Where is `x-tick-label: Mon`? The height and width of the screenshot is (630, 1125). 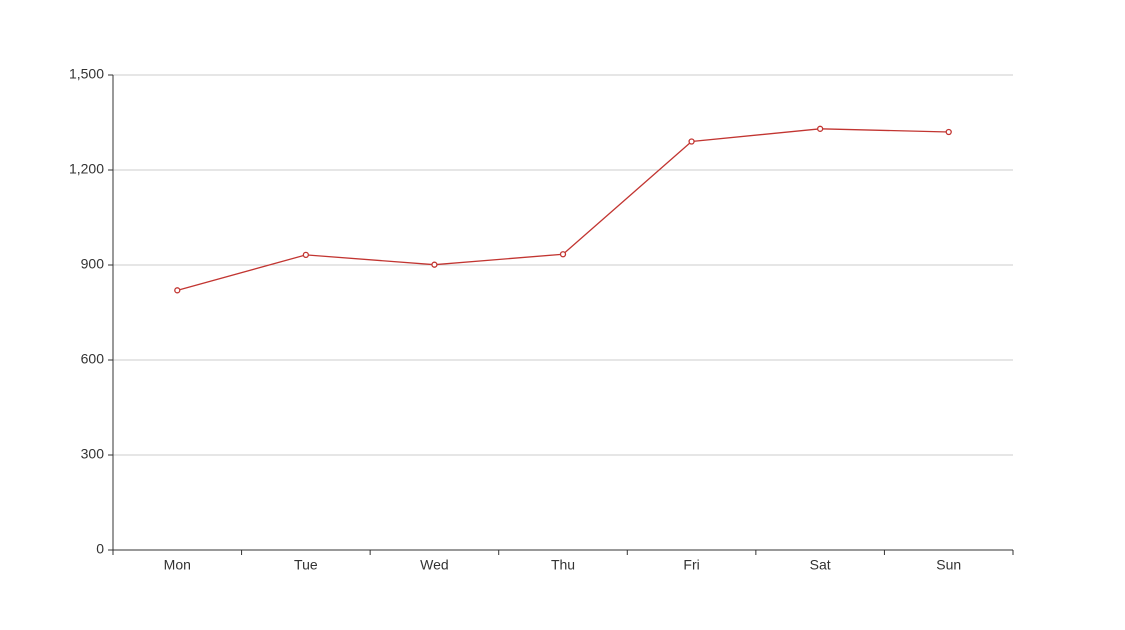 x-tick-label: Mon is located at coordinates (177, 565).